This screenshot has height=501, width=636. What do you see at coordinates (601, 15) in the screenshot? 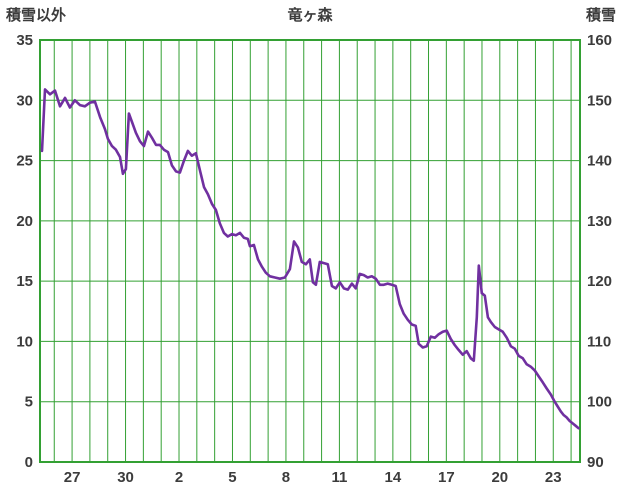
I see `right-axis-title: 積雪` at bounding box center [601, 15].